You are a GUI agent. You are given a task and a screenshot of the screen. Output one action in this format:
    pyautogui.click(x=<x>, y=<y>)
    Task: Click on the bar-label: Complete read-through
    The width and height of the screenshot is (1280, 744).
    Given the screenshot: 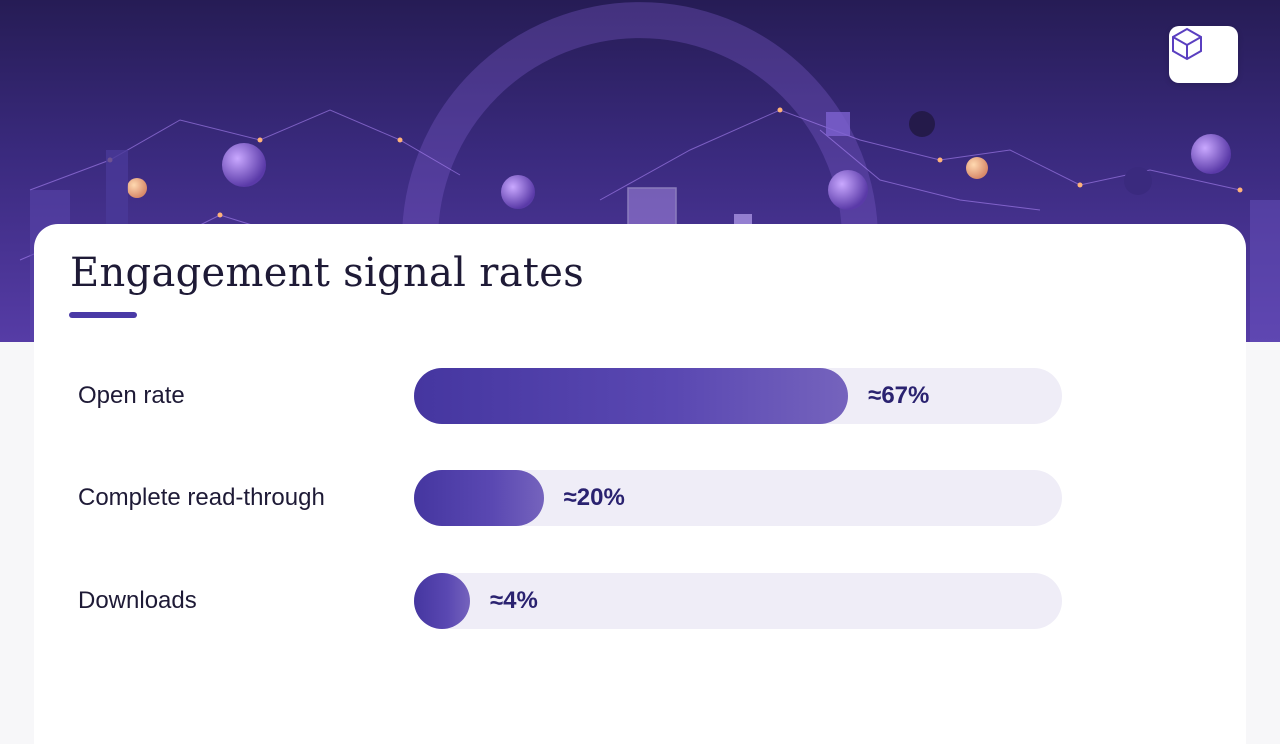 What is the action you would take?
    pyautogui.click(x=201, y=497)
    